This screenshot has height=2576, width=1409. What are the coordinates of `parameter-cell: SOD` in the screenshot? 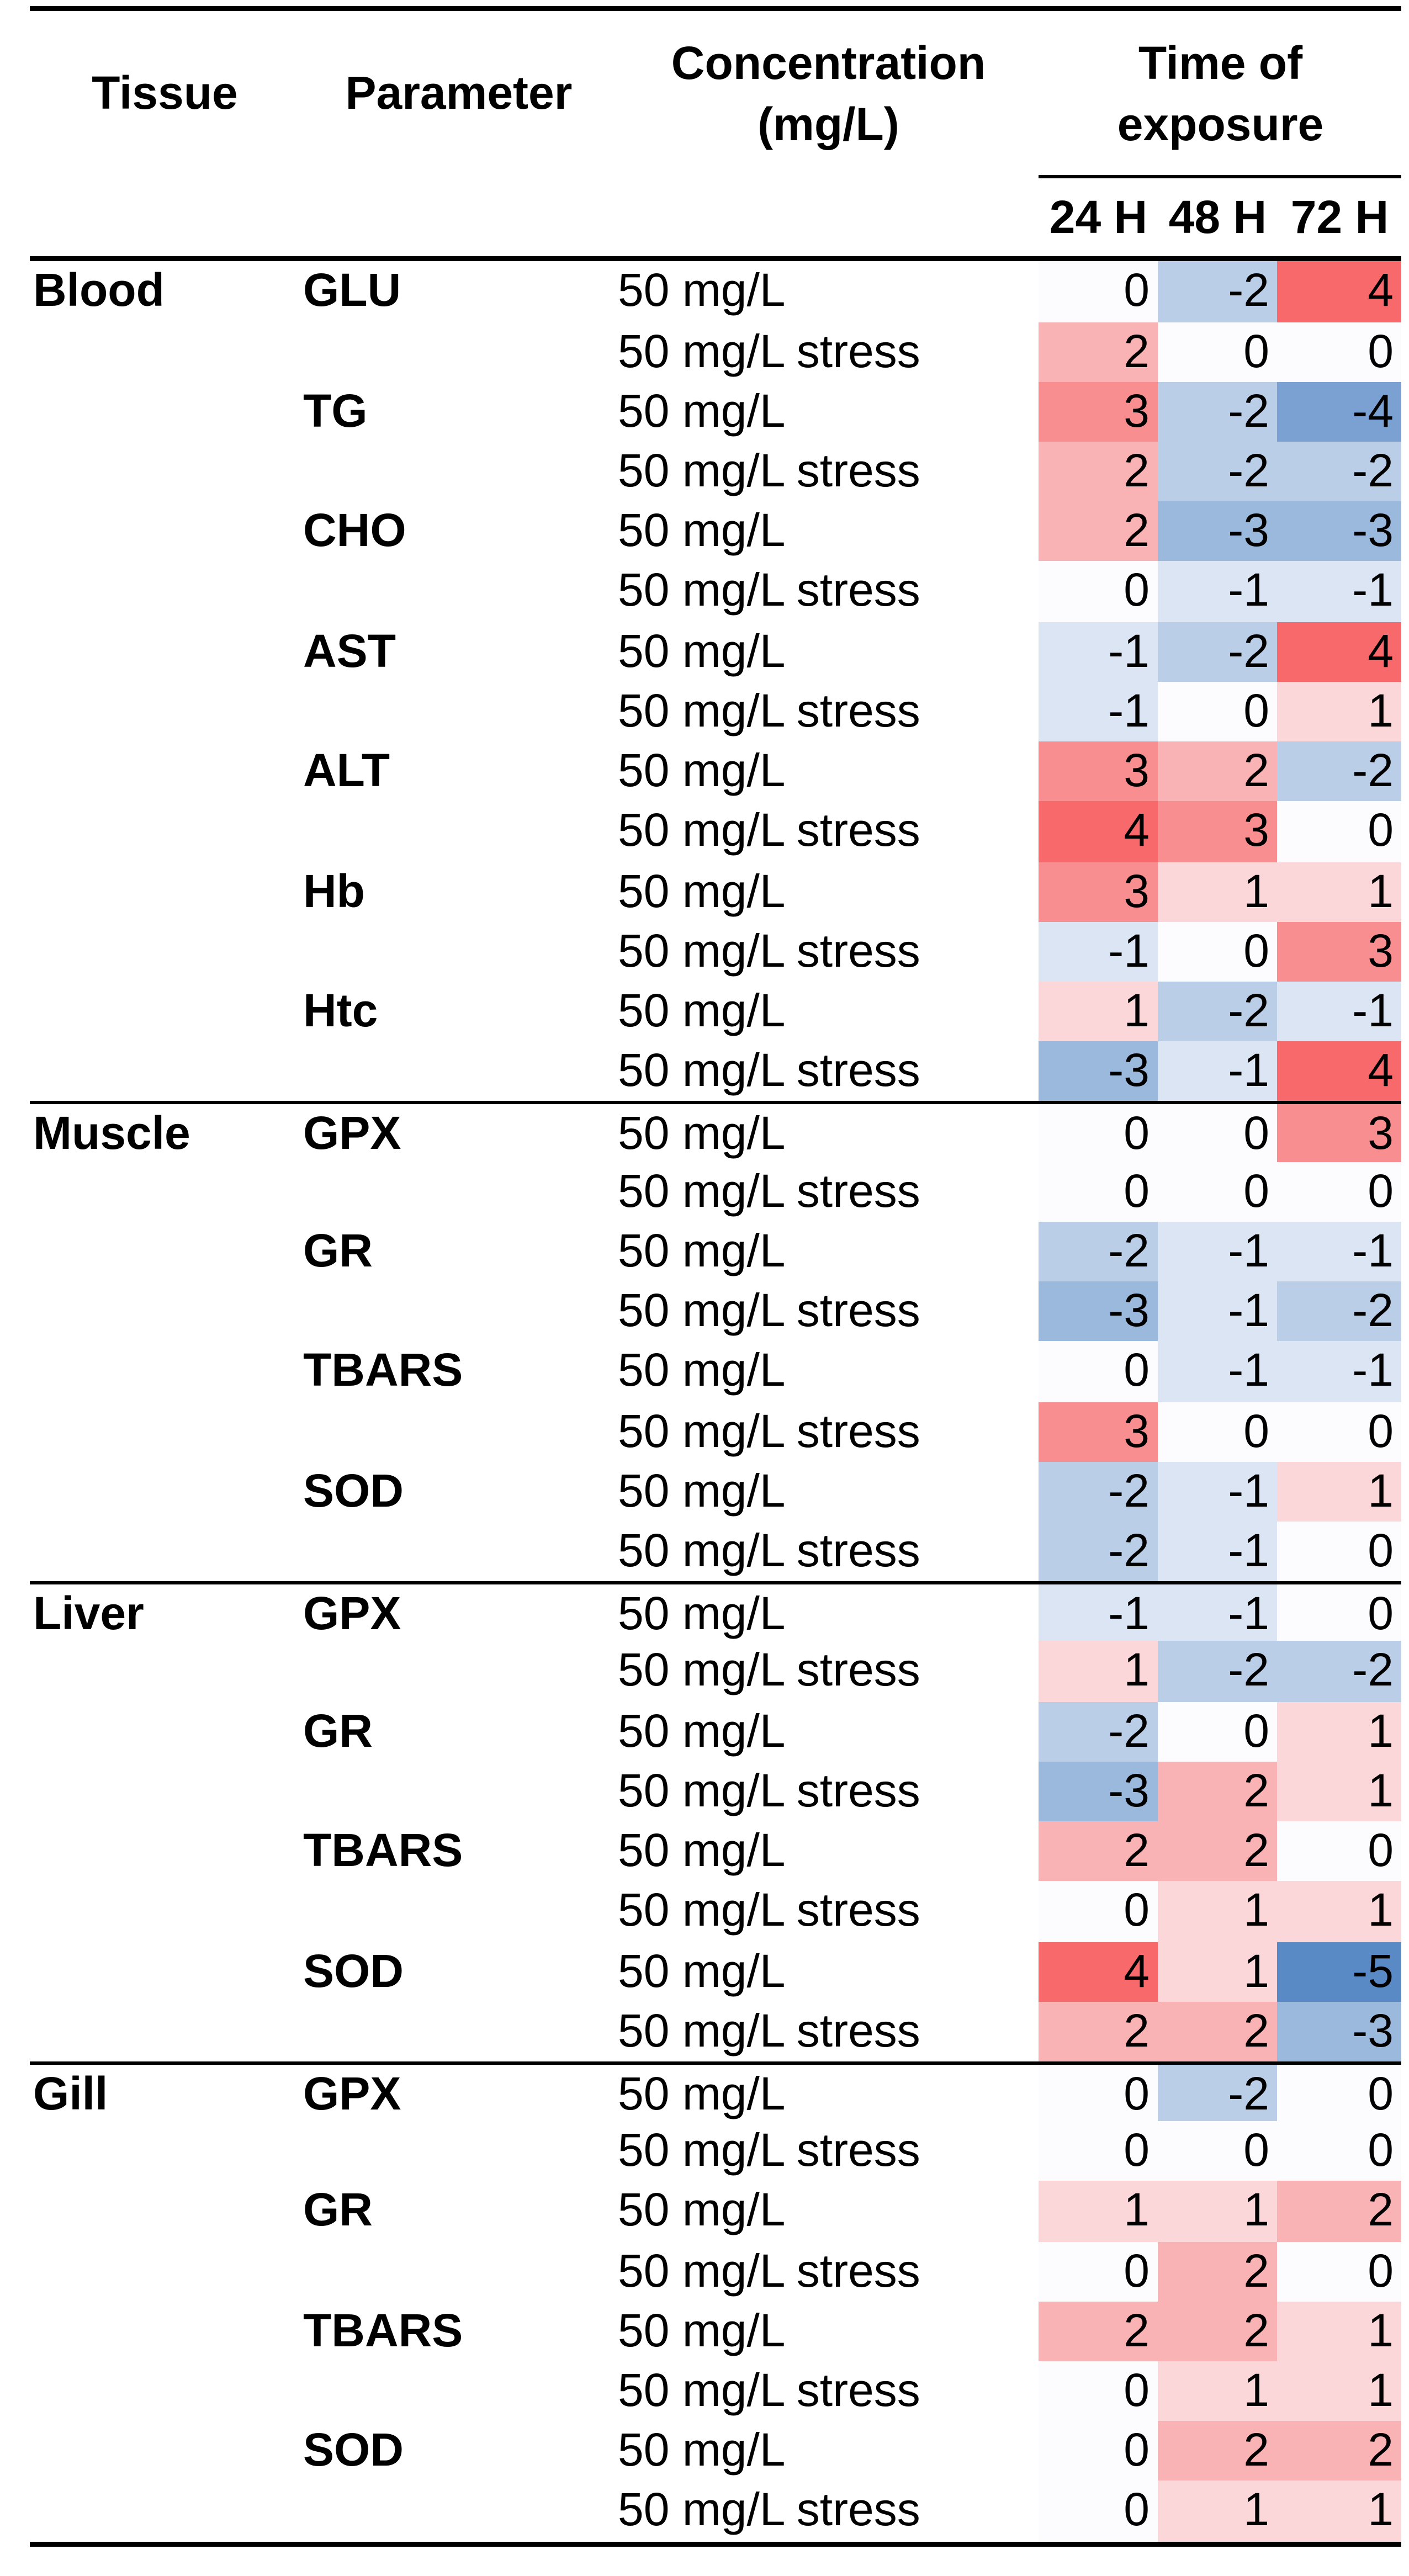 It's located at (353, 1490).